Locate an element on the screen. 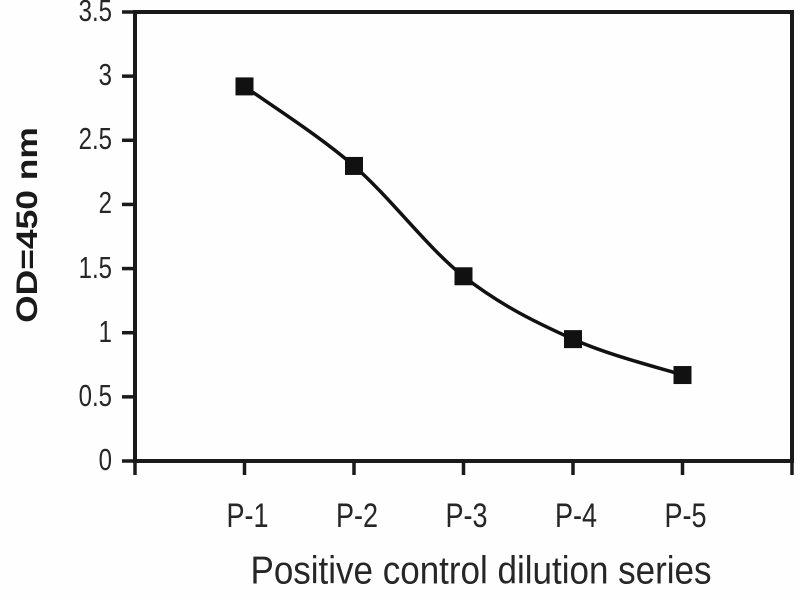  y-tick-label-1: 1 is located at coordinates (105, 332).